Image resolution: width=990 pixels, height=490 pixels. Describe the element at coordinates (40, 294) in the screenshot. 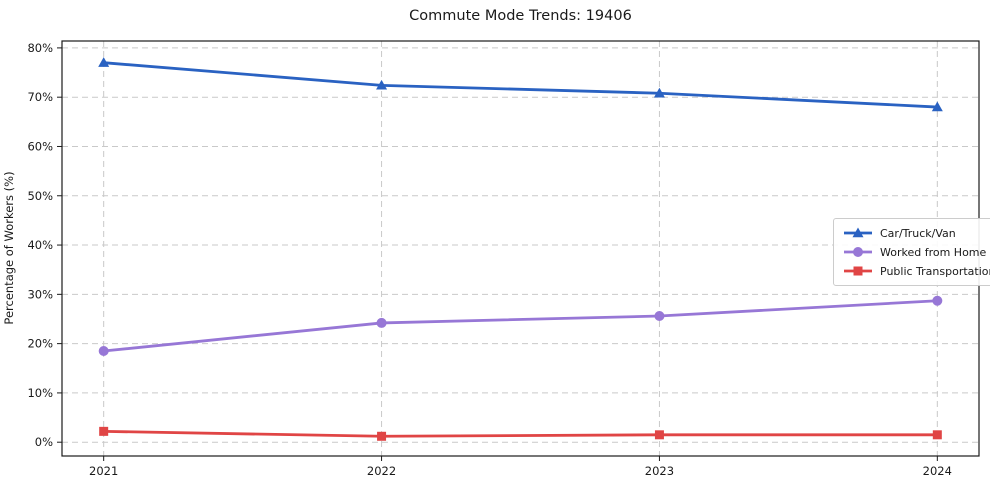

I see `y-tick-label: 30%` at that location.